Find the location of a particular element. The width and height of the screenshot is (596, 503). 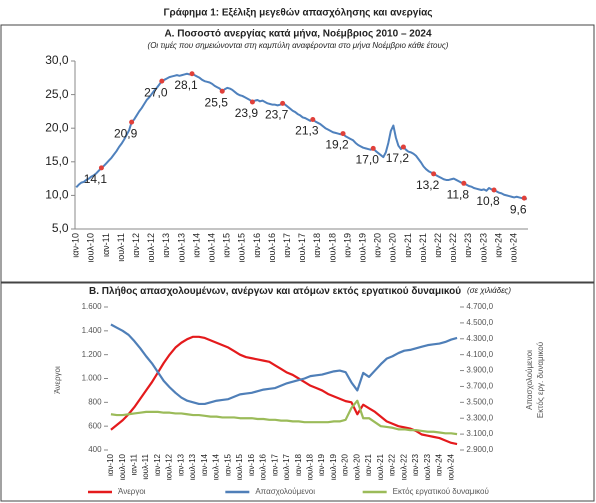

y2-tick-label: 4.500,0 is located at coordinates (479, 322).